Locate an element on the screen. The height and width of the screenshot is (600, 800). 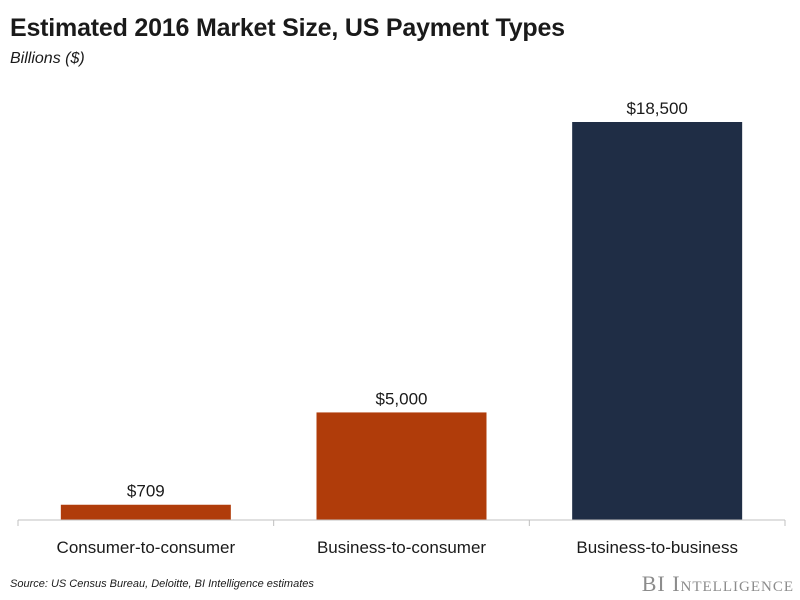
bar-business-to-business is located at coordinates (657, 321).